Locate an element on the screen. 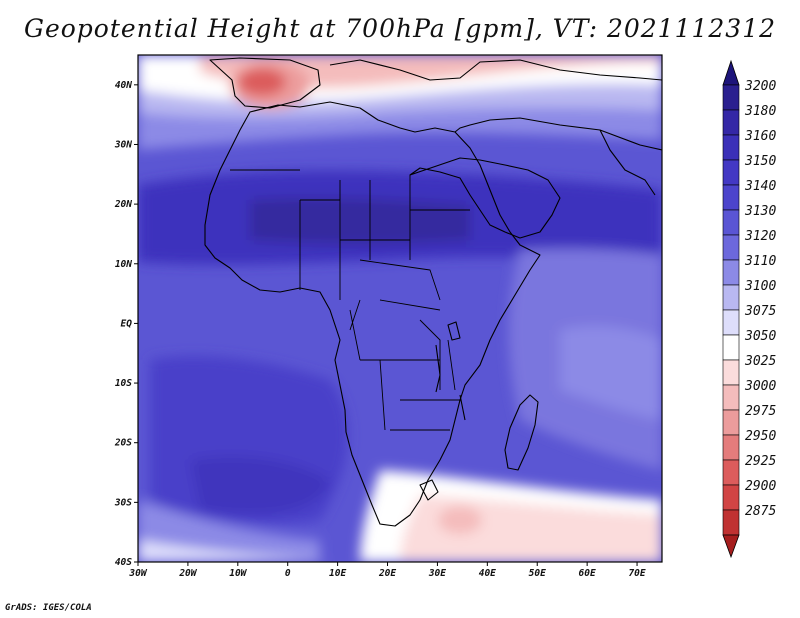  europe-coast is located at coordinates (495, 70).